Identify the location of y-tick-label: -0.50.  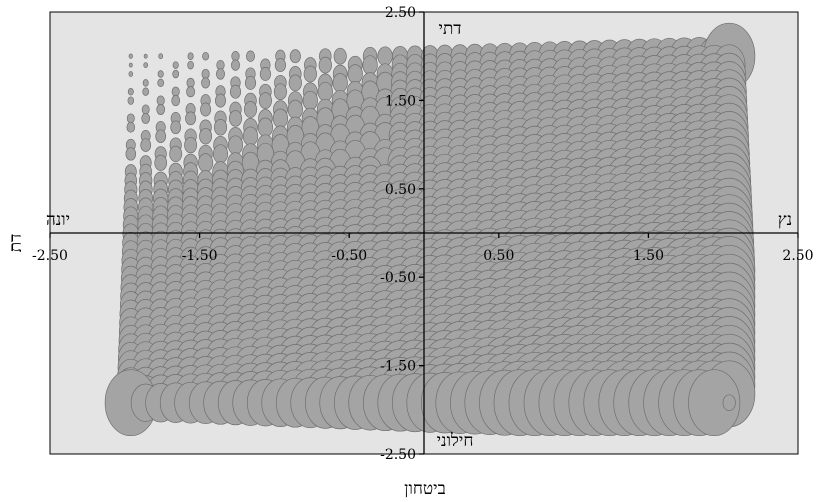
(398, 278).